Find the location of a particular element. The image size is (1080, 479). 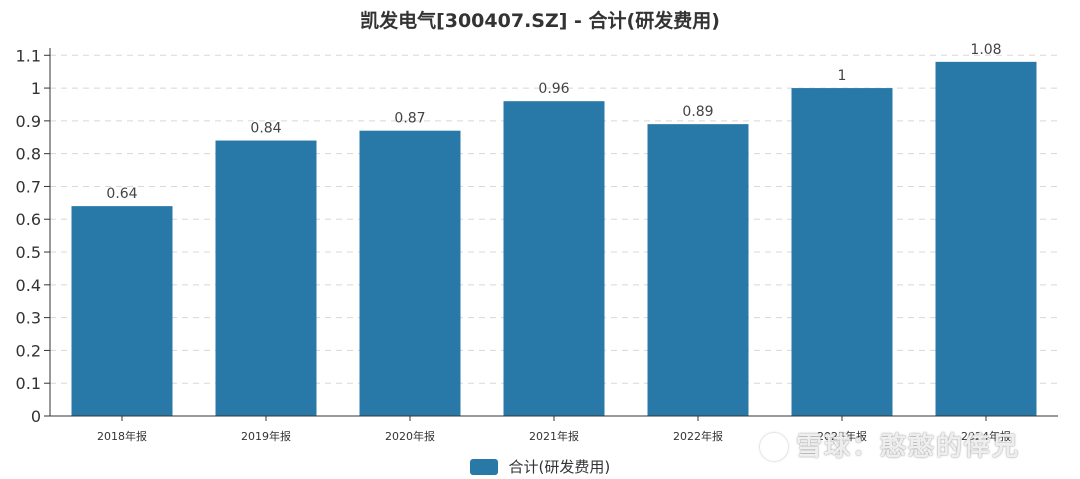

y-tick-label: 0.8 is located at coordinates (28, 154).